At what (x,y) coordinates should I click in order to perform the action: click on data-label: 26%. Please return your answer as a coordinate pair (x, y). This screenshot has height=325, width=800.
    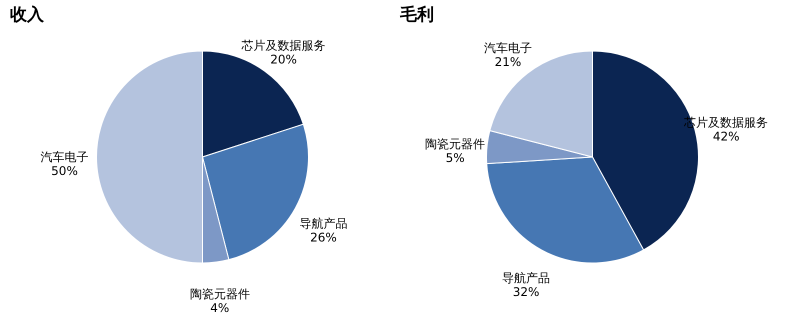
    Looking at the image, I should click on (323, 237).